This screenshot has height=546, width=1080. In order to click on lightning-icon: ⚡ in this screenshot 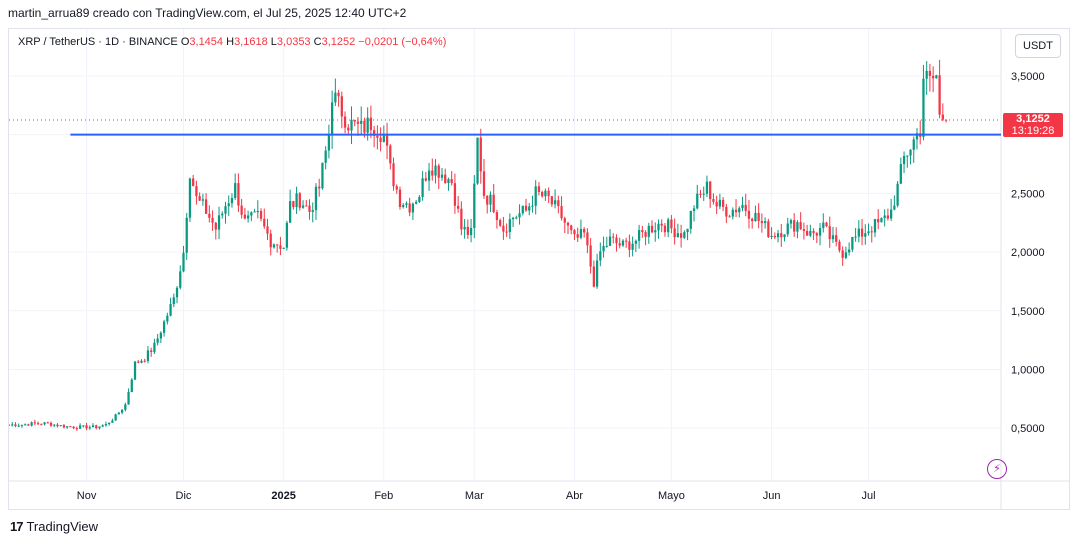, I will do `click(997, 469)`.